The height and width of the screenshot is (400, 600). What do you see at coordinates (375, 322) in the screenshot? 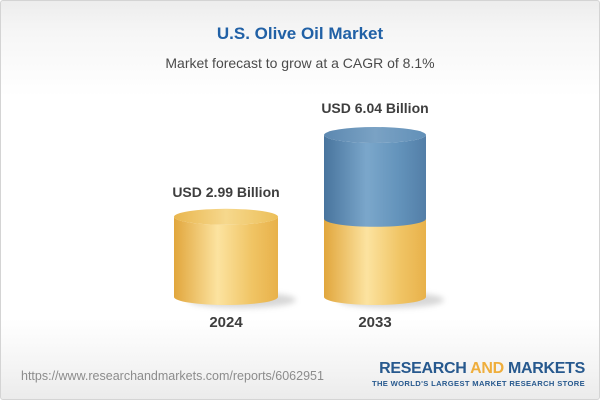
I see `x-label-2033: 2033` at bounding box center [375, 322].